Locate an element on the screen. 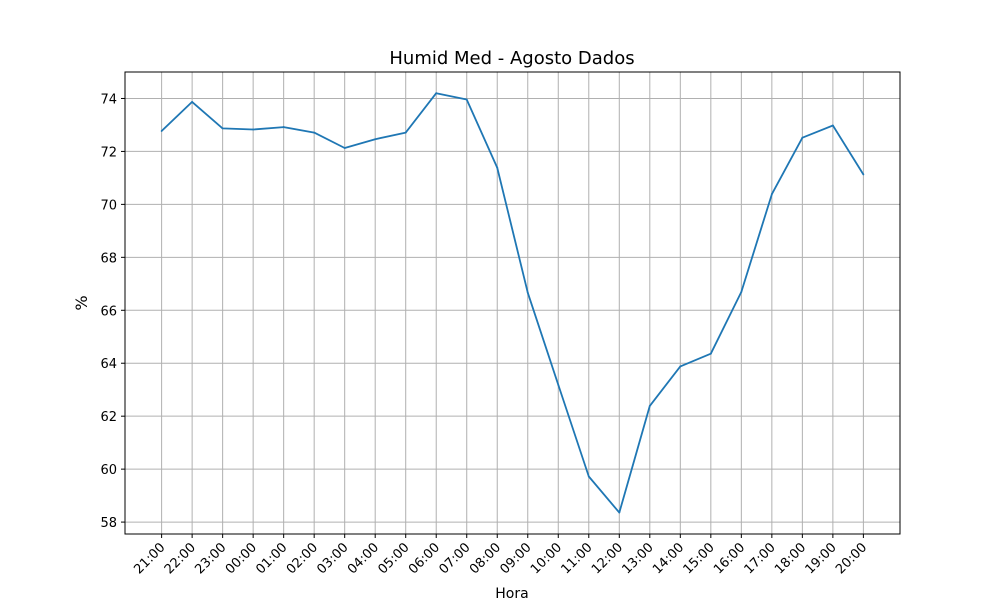  x-tick-label: 20:00 is located at coordinates (851, 558).